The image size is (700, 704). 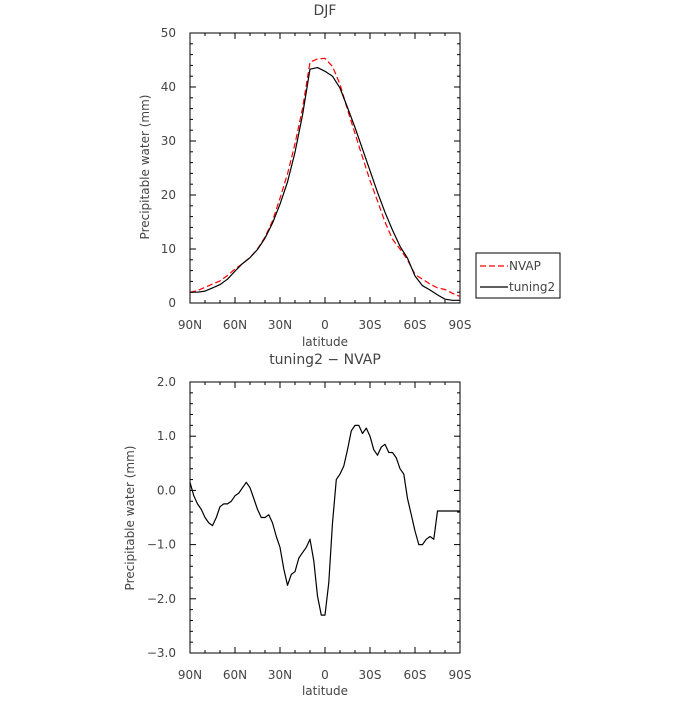 What do you see at coordinates (168, 87) in the screenshot?
I see `top-y-tick-label: 40` at bounding box center [168, 87].